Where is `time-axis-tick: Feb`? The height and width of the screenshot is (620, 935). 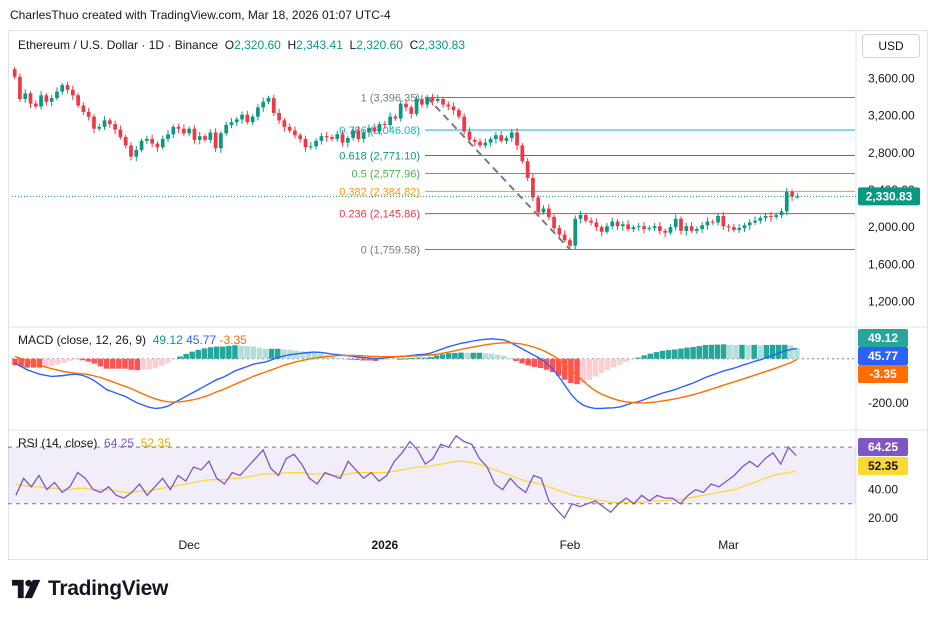
time-axis-tick: Feb is located at coordinates (570, 545).